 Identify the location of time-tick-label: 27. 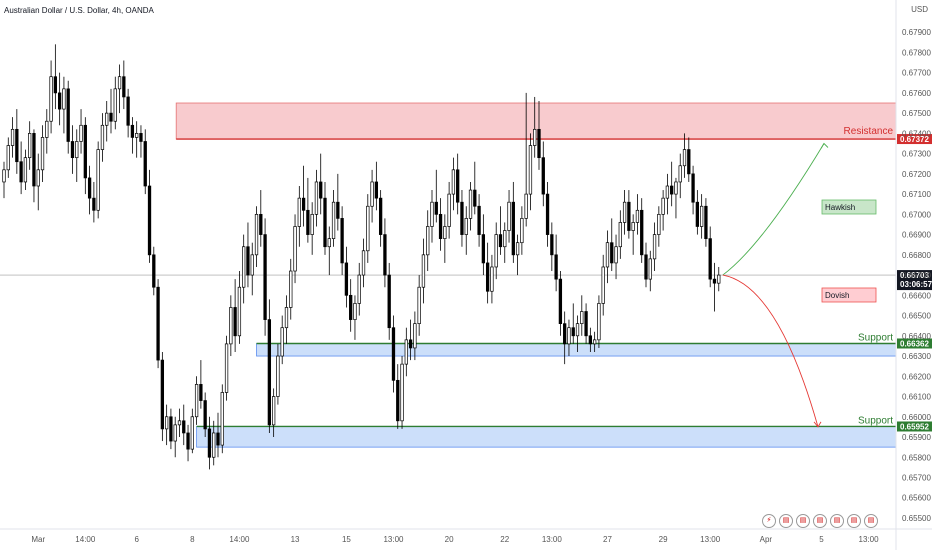
(607, 539).